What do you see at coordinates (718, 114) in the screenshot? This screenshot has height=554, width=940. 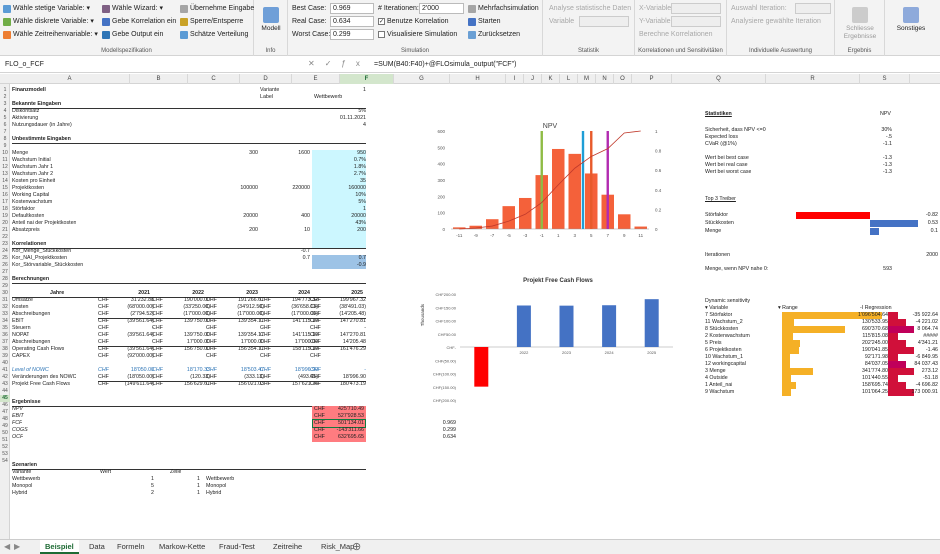 I see `stats-title: Statistiken` at bounding box center [718, 114].